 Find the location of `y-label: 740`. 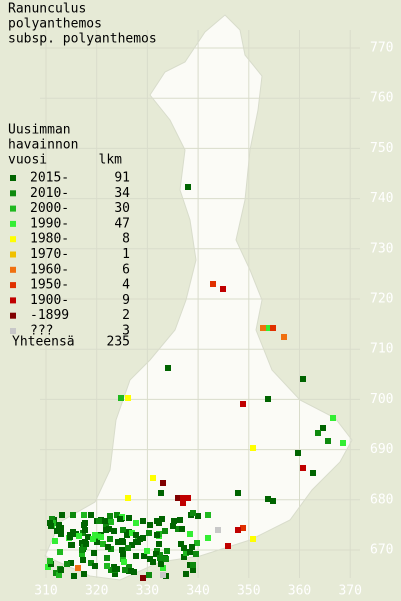

y-label: 740 is located at coordinates (381, 198).